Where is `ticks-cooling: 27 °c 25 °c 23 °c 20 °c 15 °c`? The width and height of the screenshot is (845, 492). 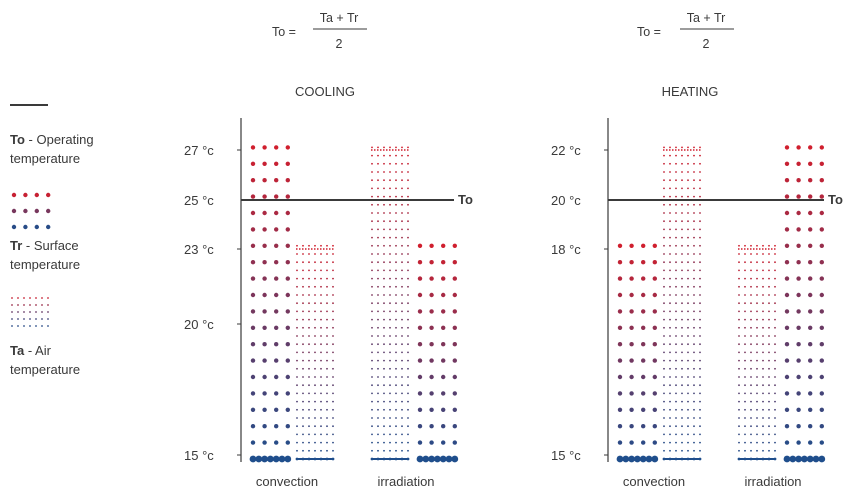 ticks-cooling: 27 °c 25 °c 23 °c 20 °c 15 °c is located at coordinates (212, 303).